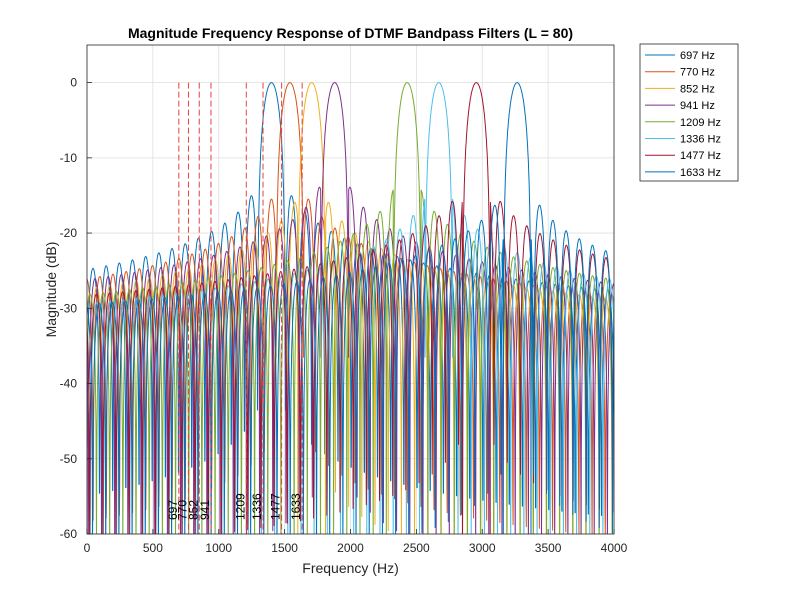  What do you see at coordinates (69, 384) in the screenshot?
I see `y-tick-label: -40` at bounding box center [69, 384].